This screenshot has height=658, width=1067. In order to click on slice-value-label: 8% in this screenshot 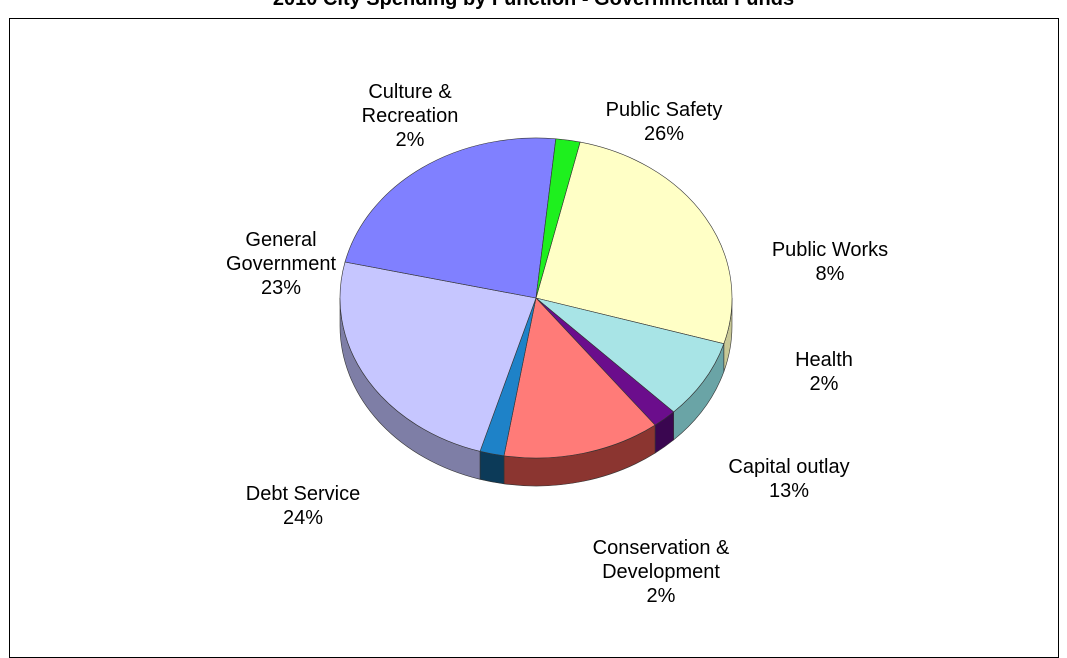, I will do `click(830, 274)`.